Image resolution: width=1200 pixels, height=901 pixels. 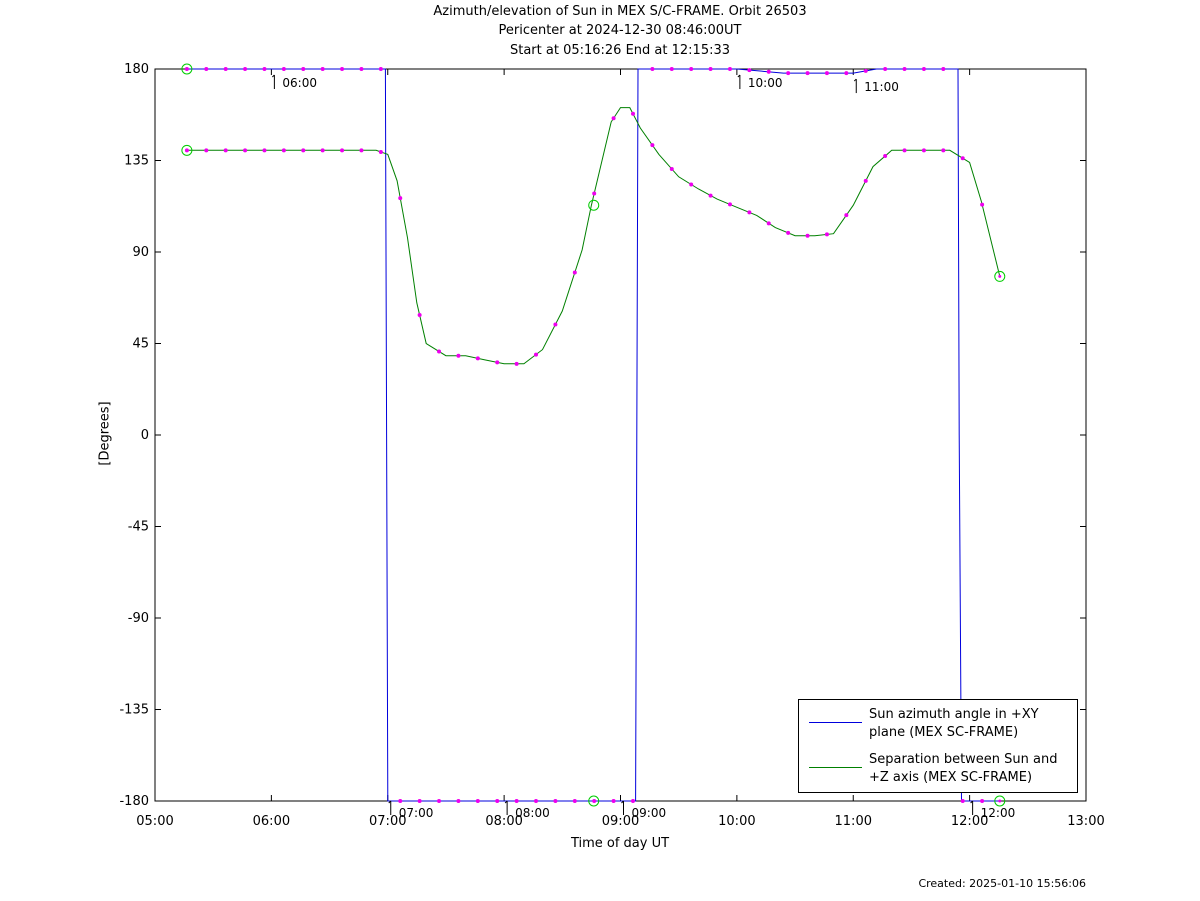 I want to click on x-tick-label: 13:00, so click(x=1085, y=821).